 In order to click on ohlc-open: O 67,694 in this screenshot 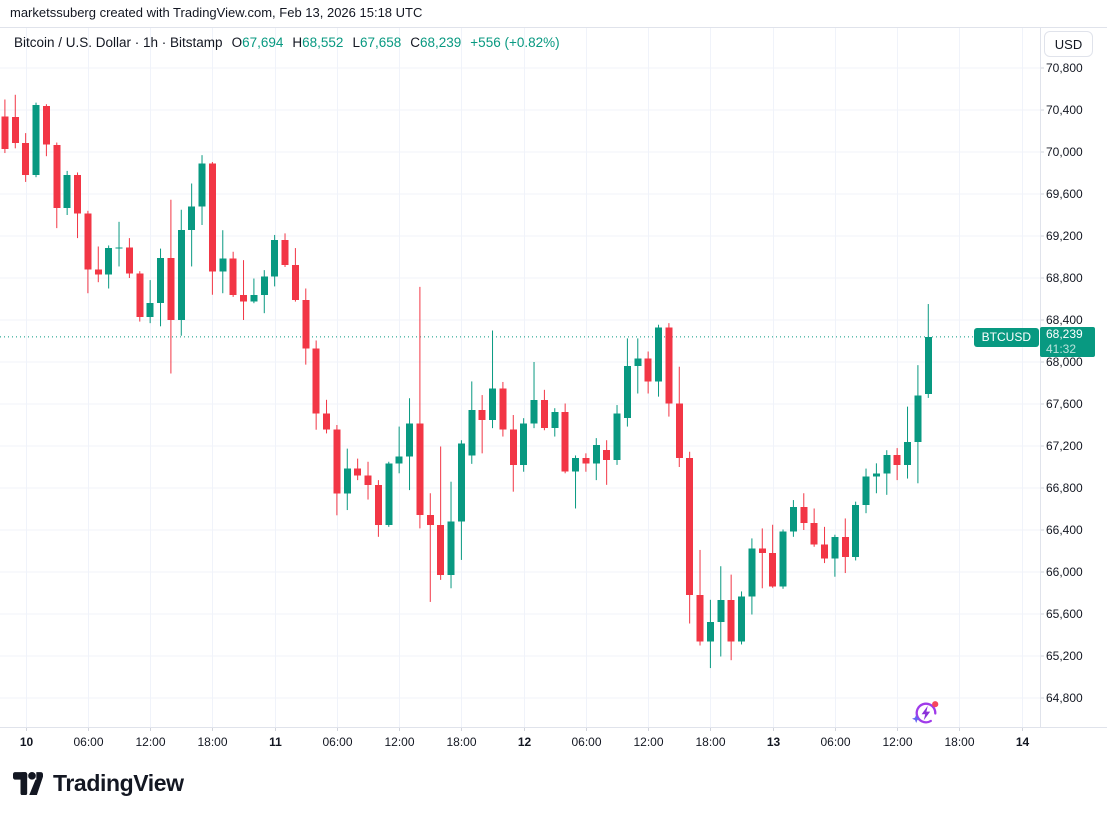, I will do `click(257, 42)`.